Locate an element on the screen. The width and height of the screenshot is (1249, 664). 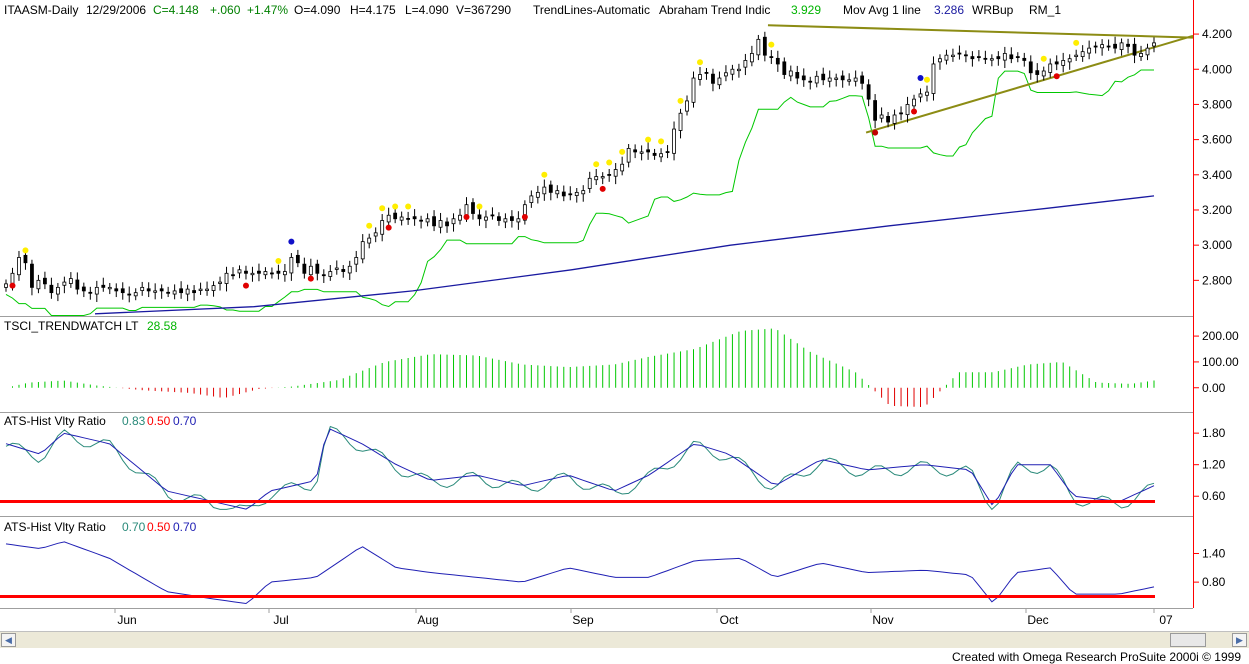
horizontal-scrollbar: ◀ ▶ is located at coordinates (624, 639).